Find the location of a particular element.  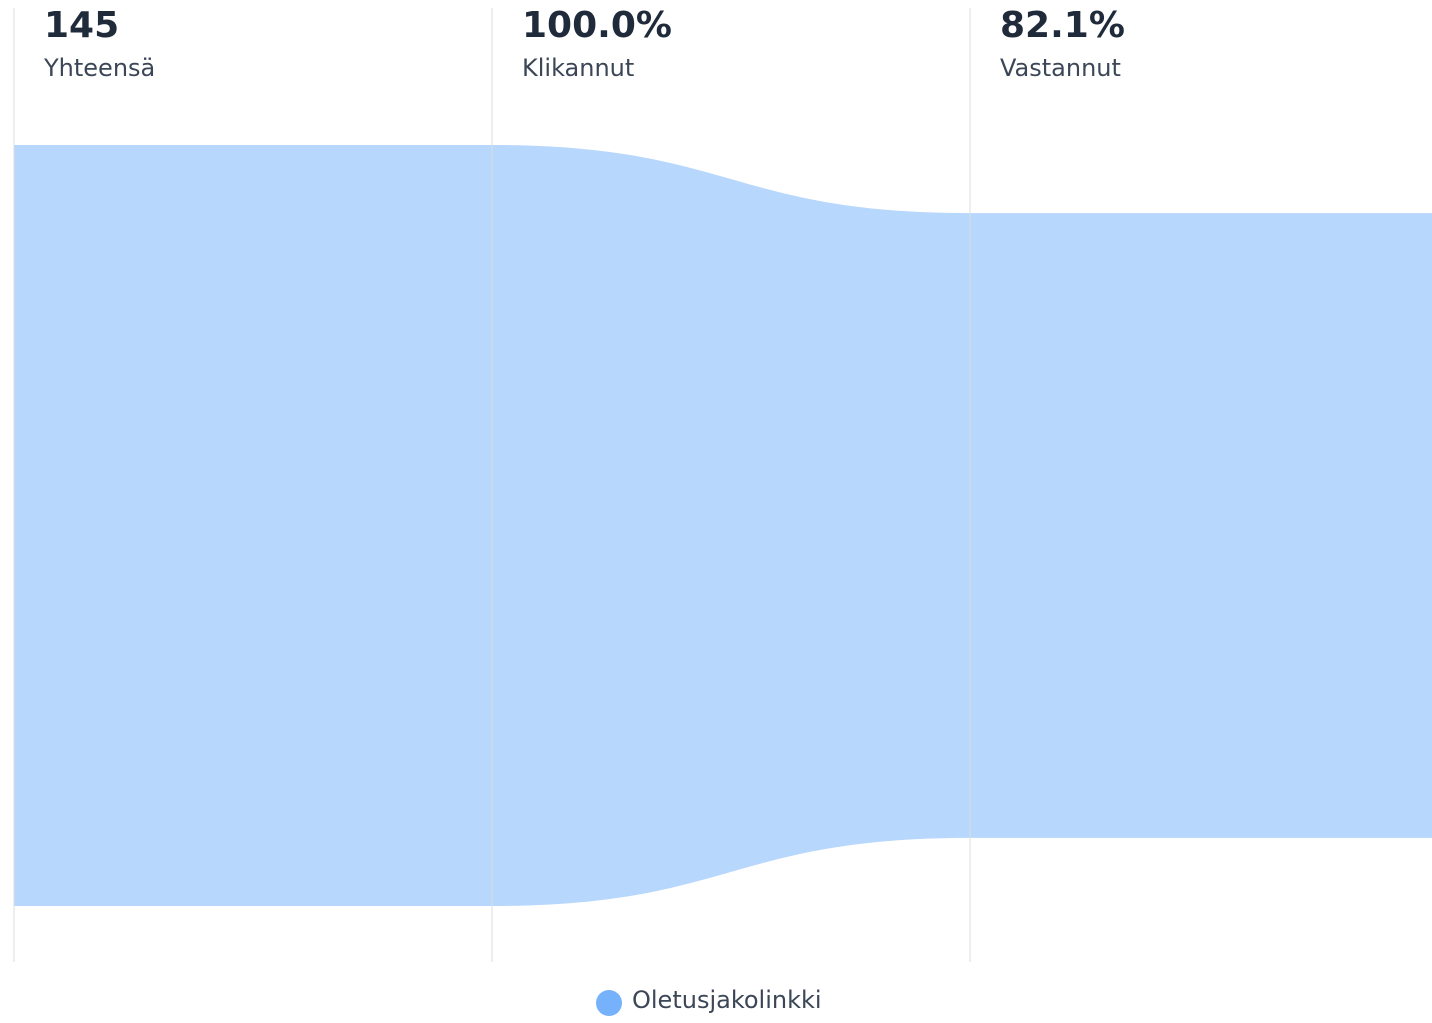

stage-label: Klikannut is located at coordinates (578, 68).